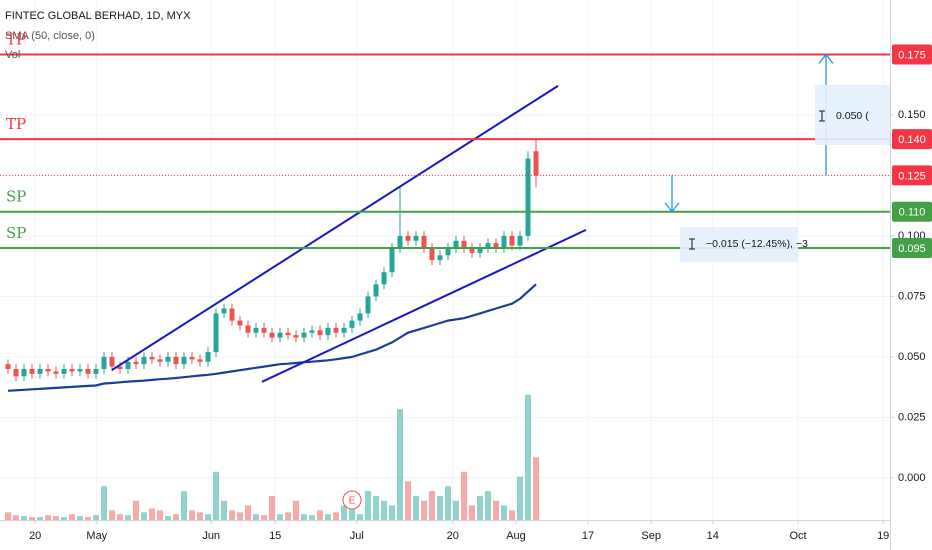 The image size is (932, 550). I want to click on measure-box, so click(852, 115).